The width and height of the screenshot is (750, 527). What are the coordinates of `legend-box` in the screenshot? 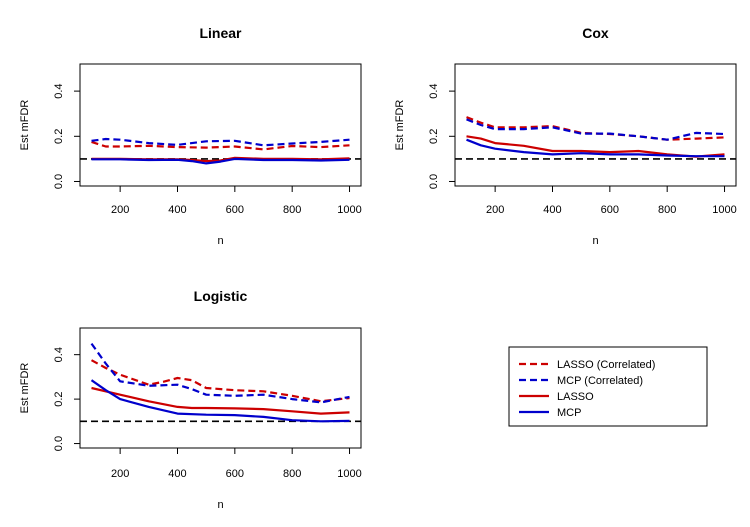 It's located at (608, 386).